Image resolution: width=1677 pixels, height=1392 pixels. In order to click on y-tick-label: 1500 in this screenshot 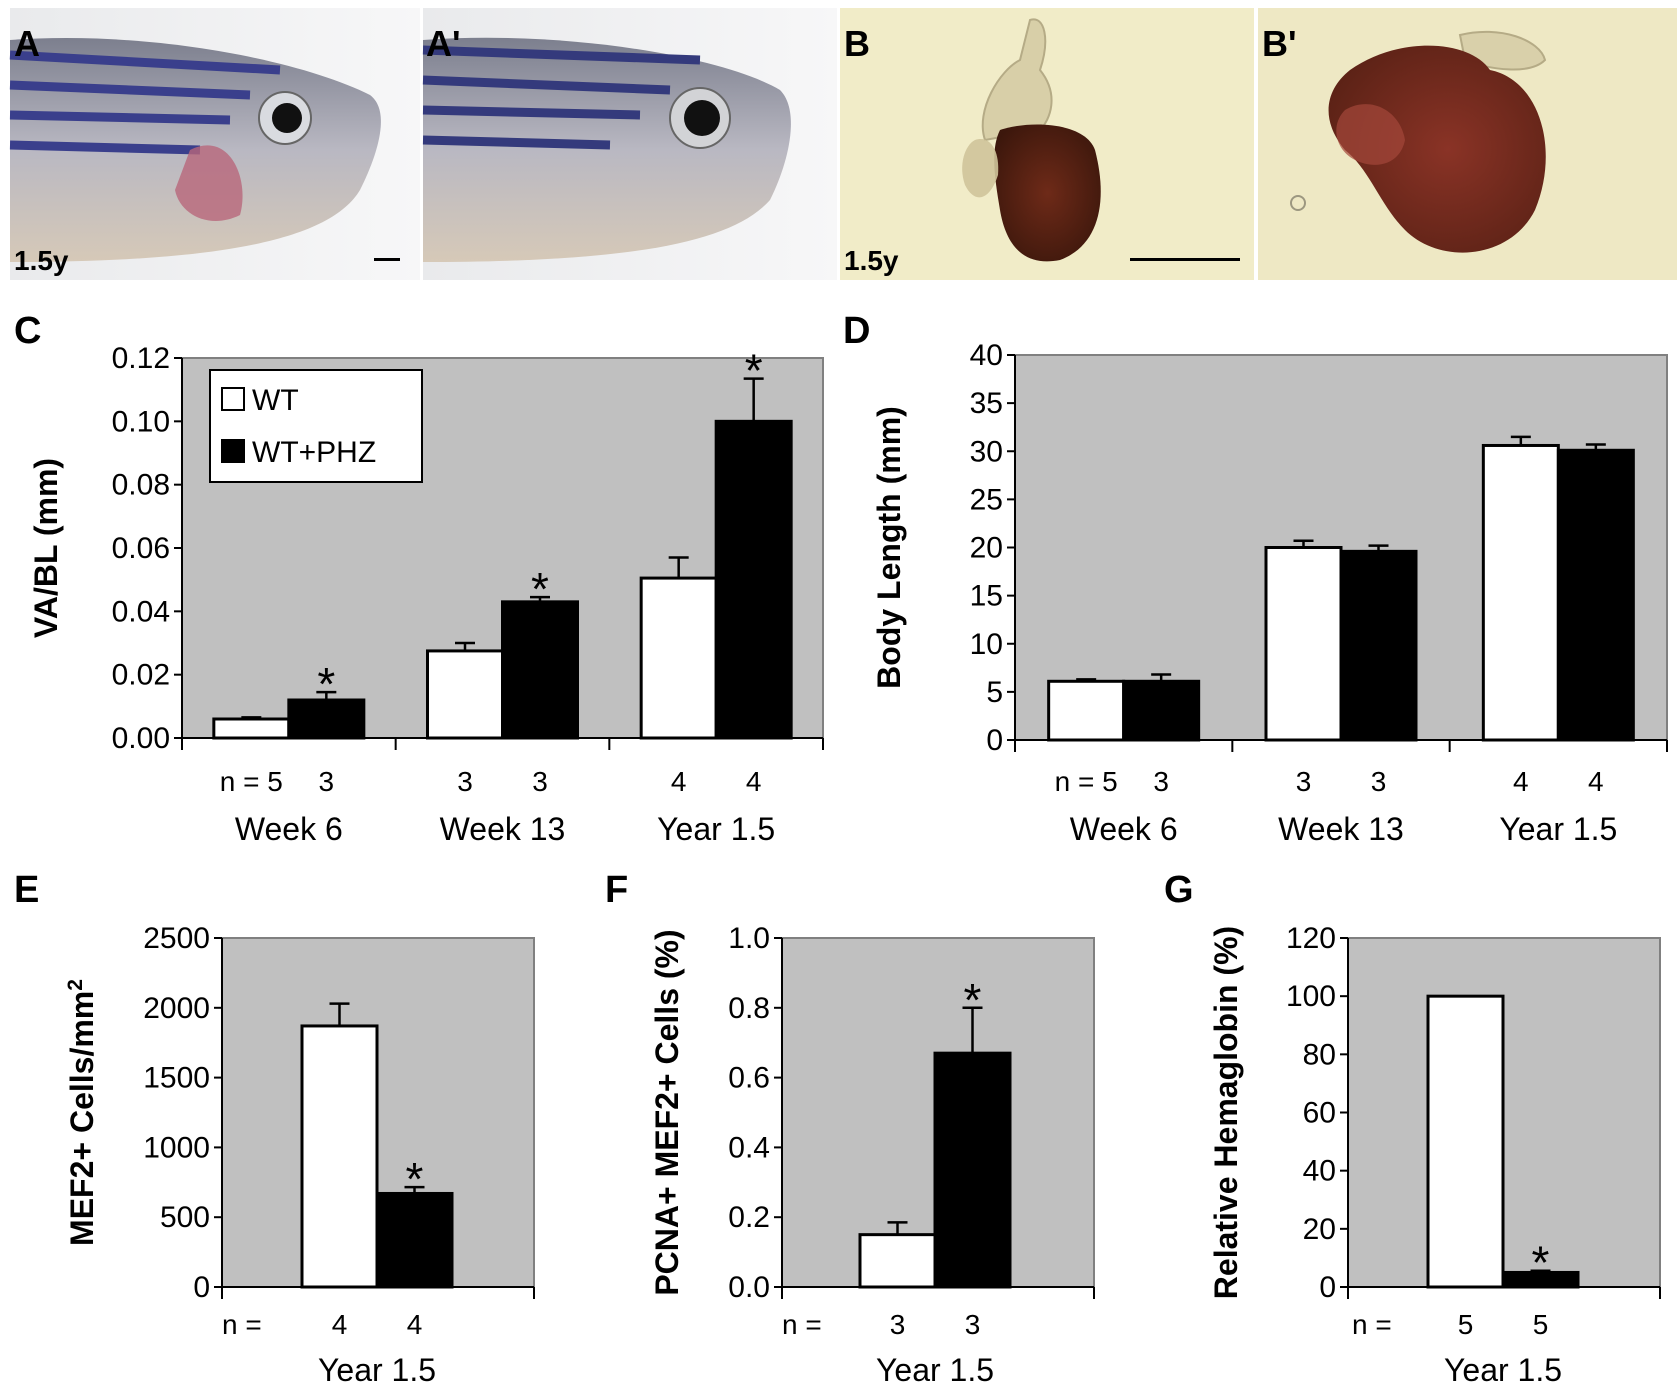, I will do `click(176, 1078)`.